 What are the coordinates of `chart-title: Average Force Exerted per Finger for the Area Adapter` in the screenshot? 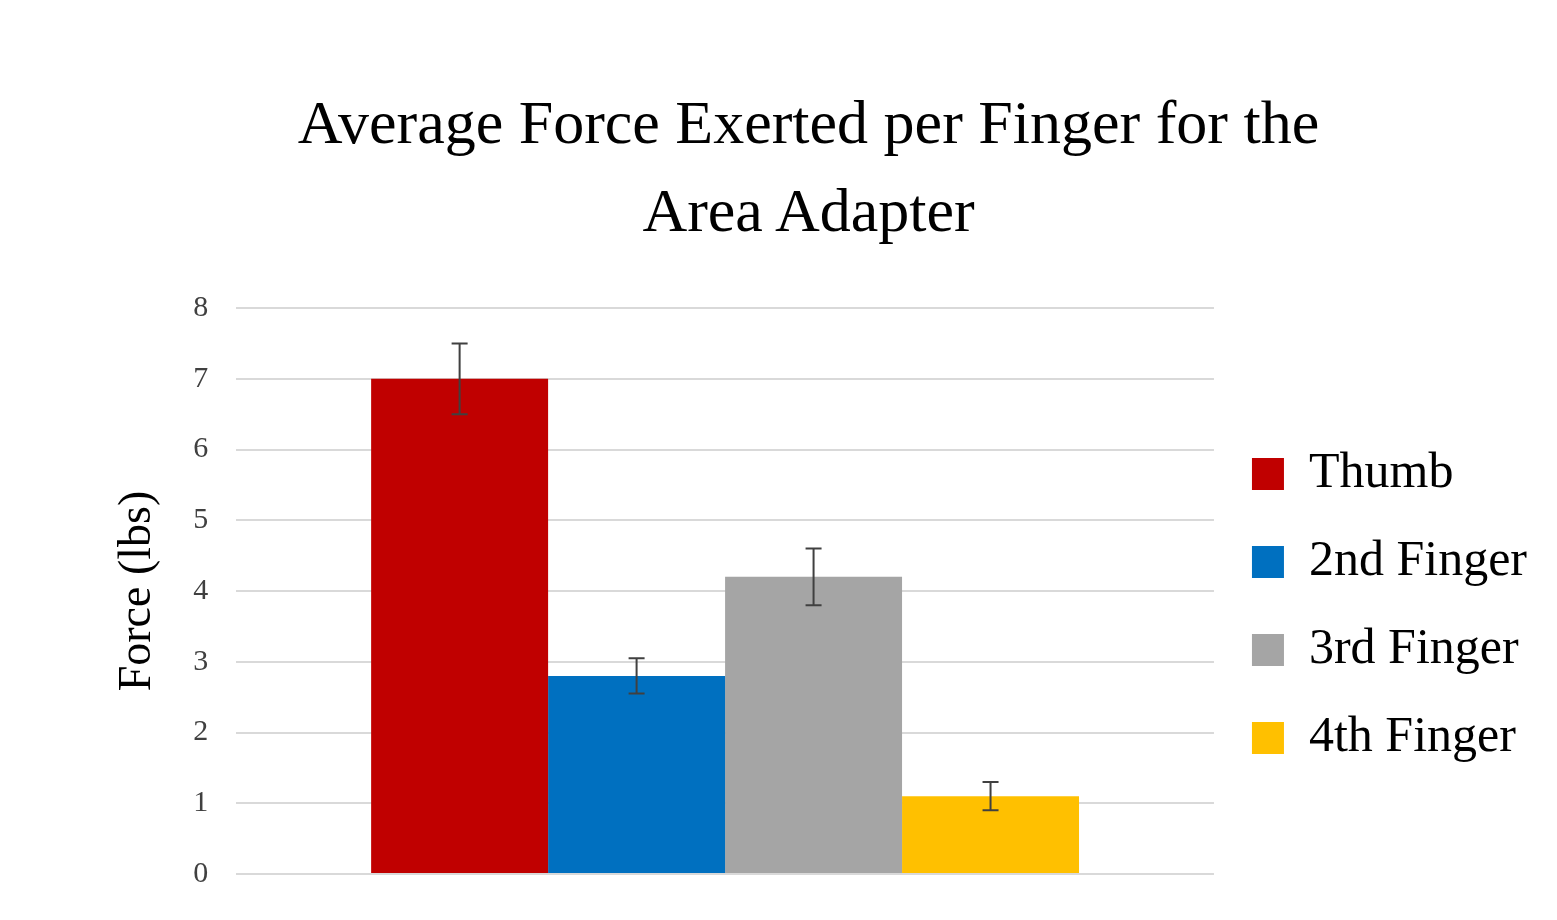 It's located at (808, 166).